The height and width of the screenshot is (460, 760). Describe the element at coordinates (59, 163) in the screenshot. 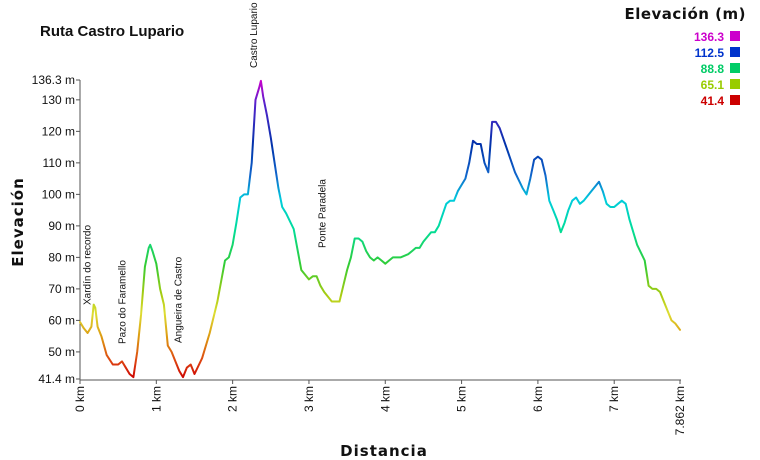

I see `y-tick-label: 110 m` at that location.